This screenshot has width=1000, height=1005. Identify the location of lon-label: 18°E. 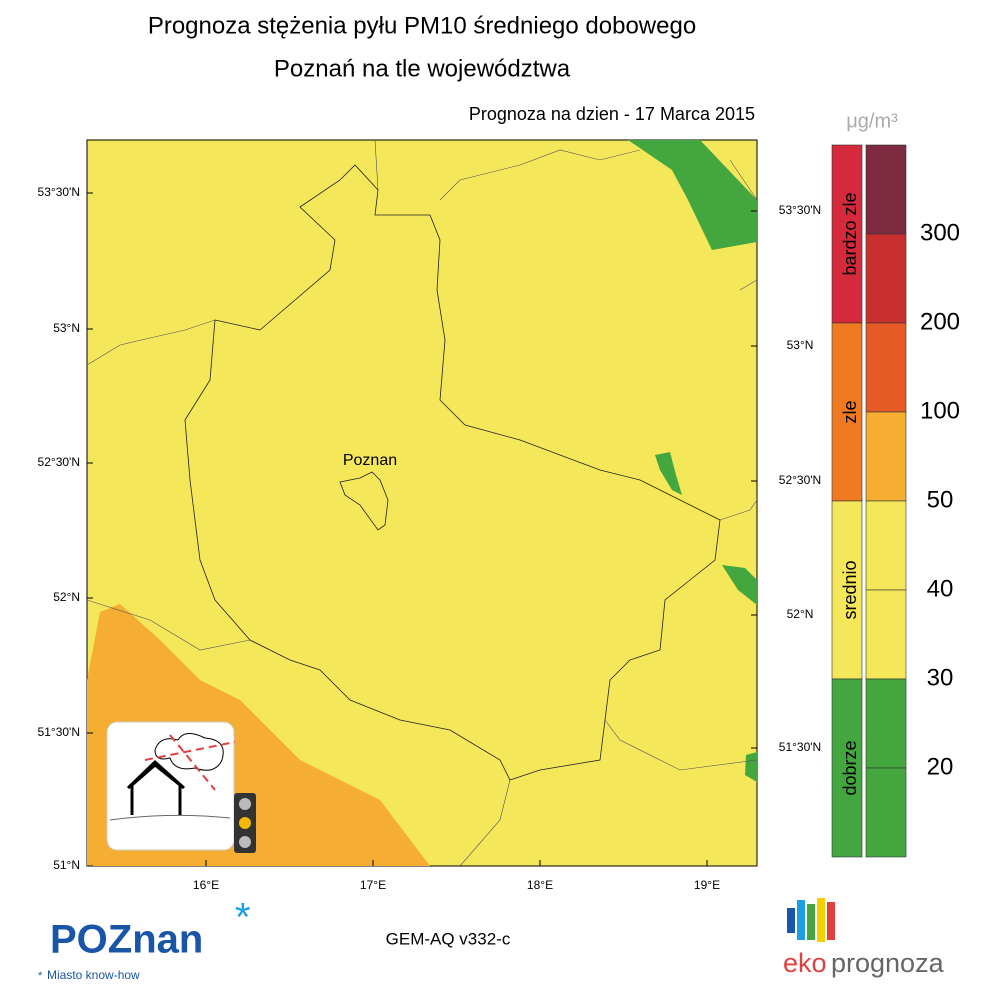
(540, 885).